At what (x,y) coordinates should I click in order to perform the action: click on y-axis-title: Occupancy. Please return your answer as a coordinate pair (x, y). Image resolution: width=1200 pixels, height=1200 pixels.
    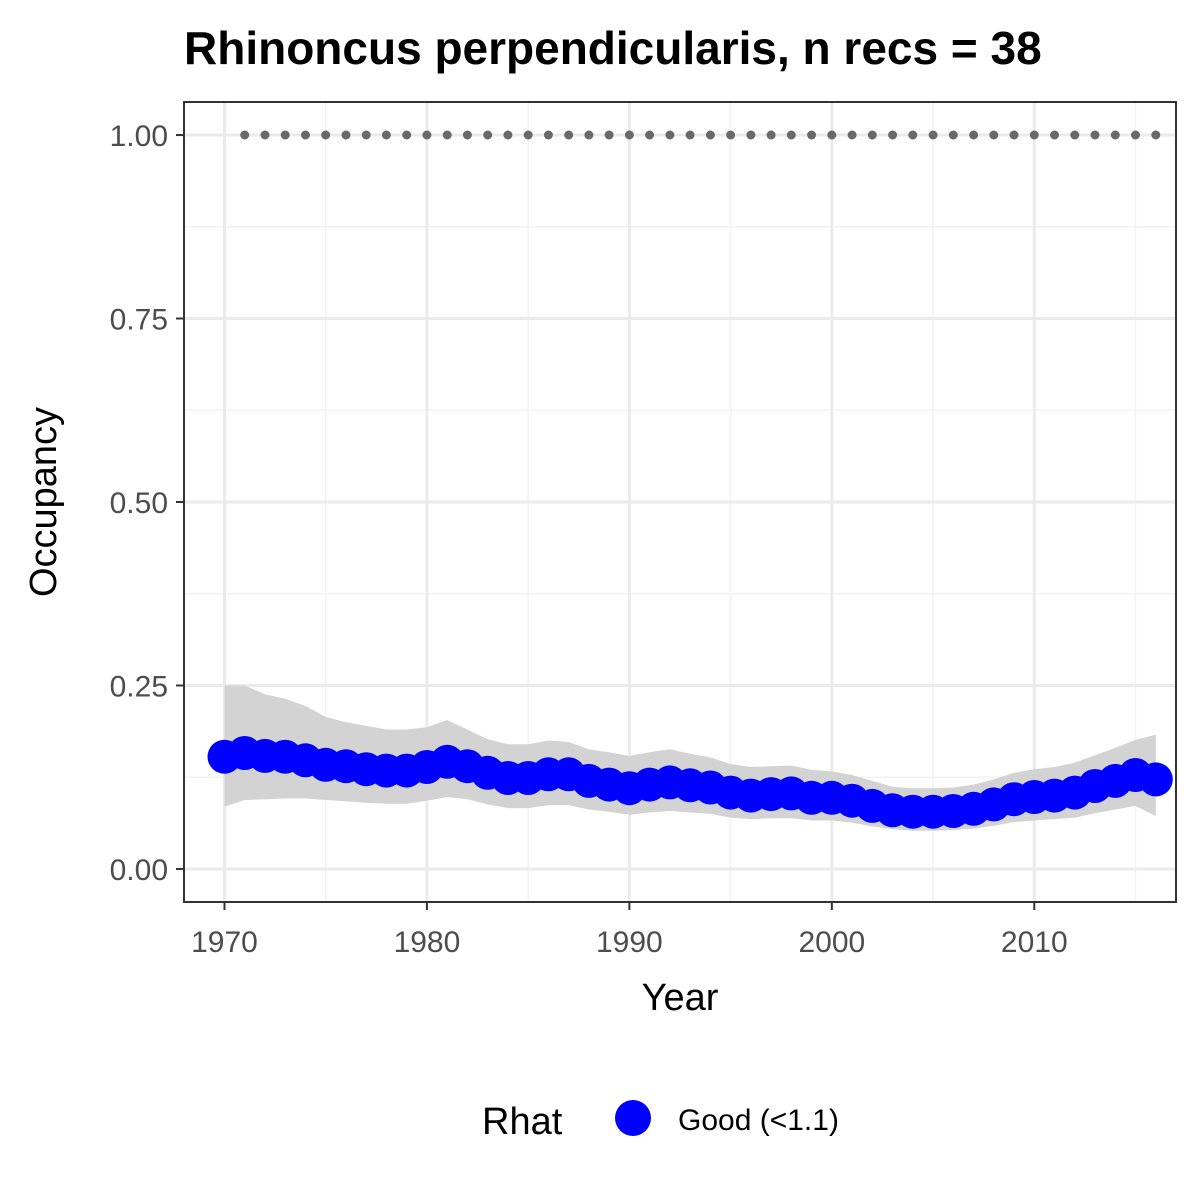
    Looking at the image, I should click on (44, 502).